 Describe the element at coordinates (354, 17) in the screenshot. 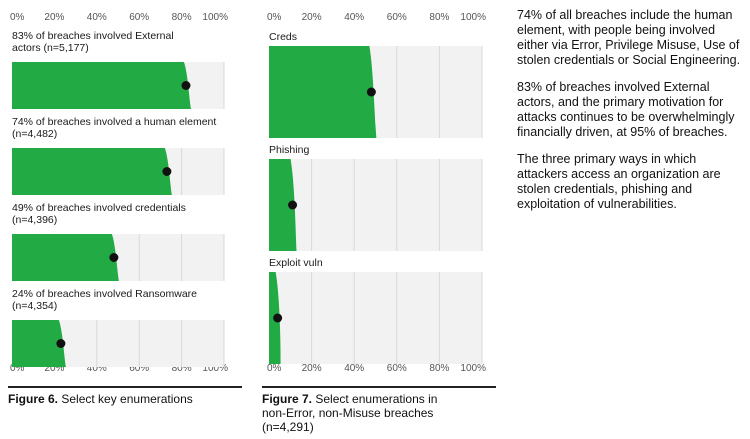

I see `fig7-top-tick-label: 40%` at that location.